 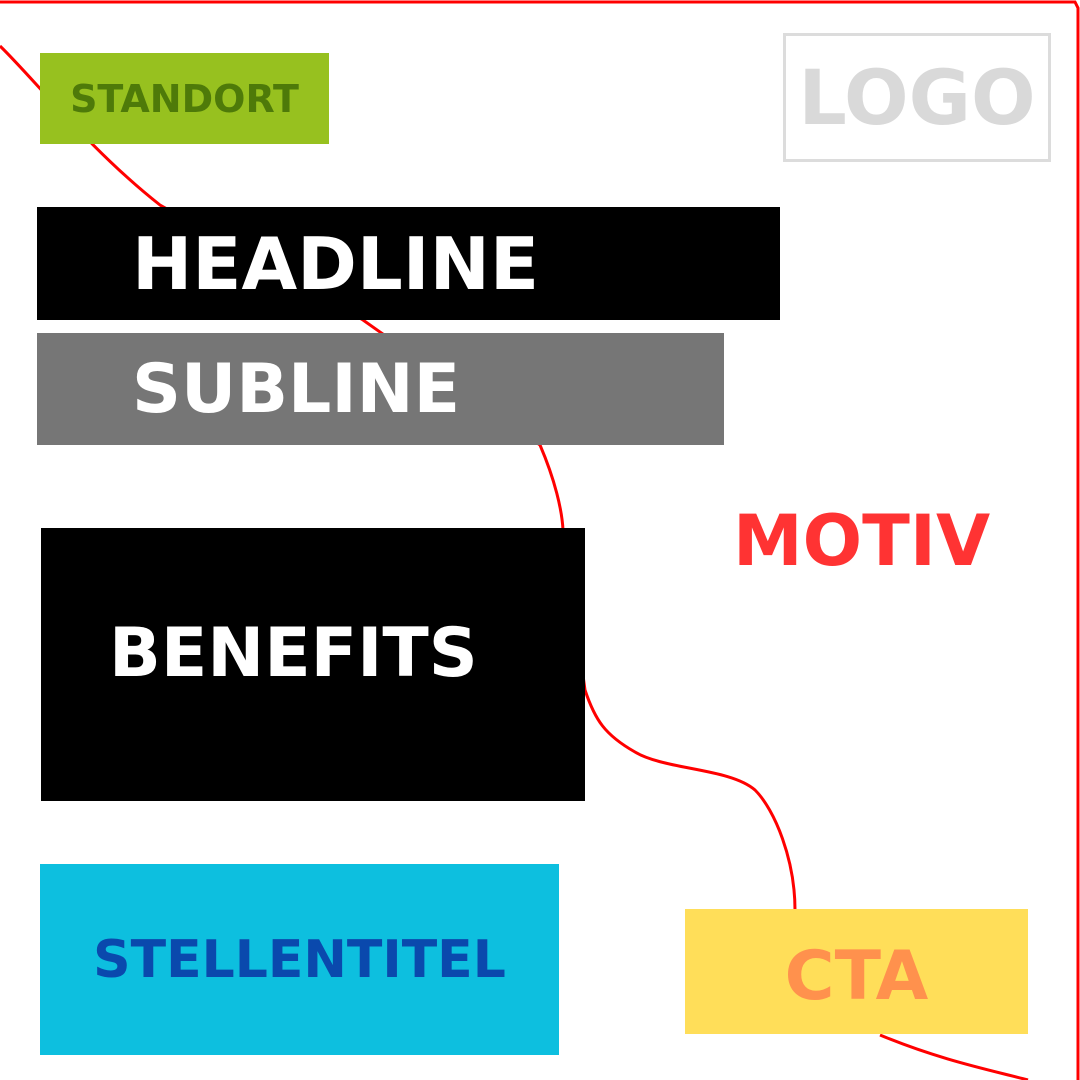 I want to click on headline-placeholder: HEADLINE, so click(x=408, y=263).